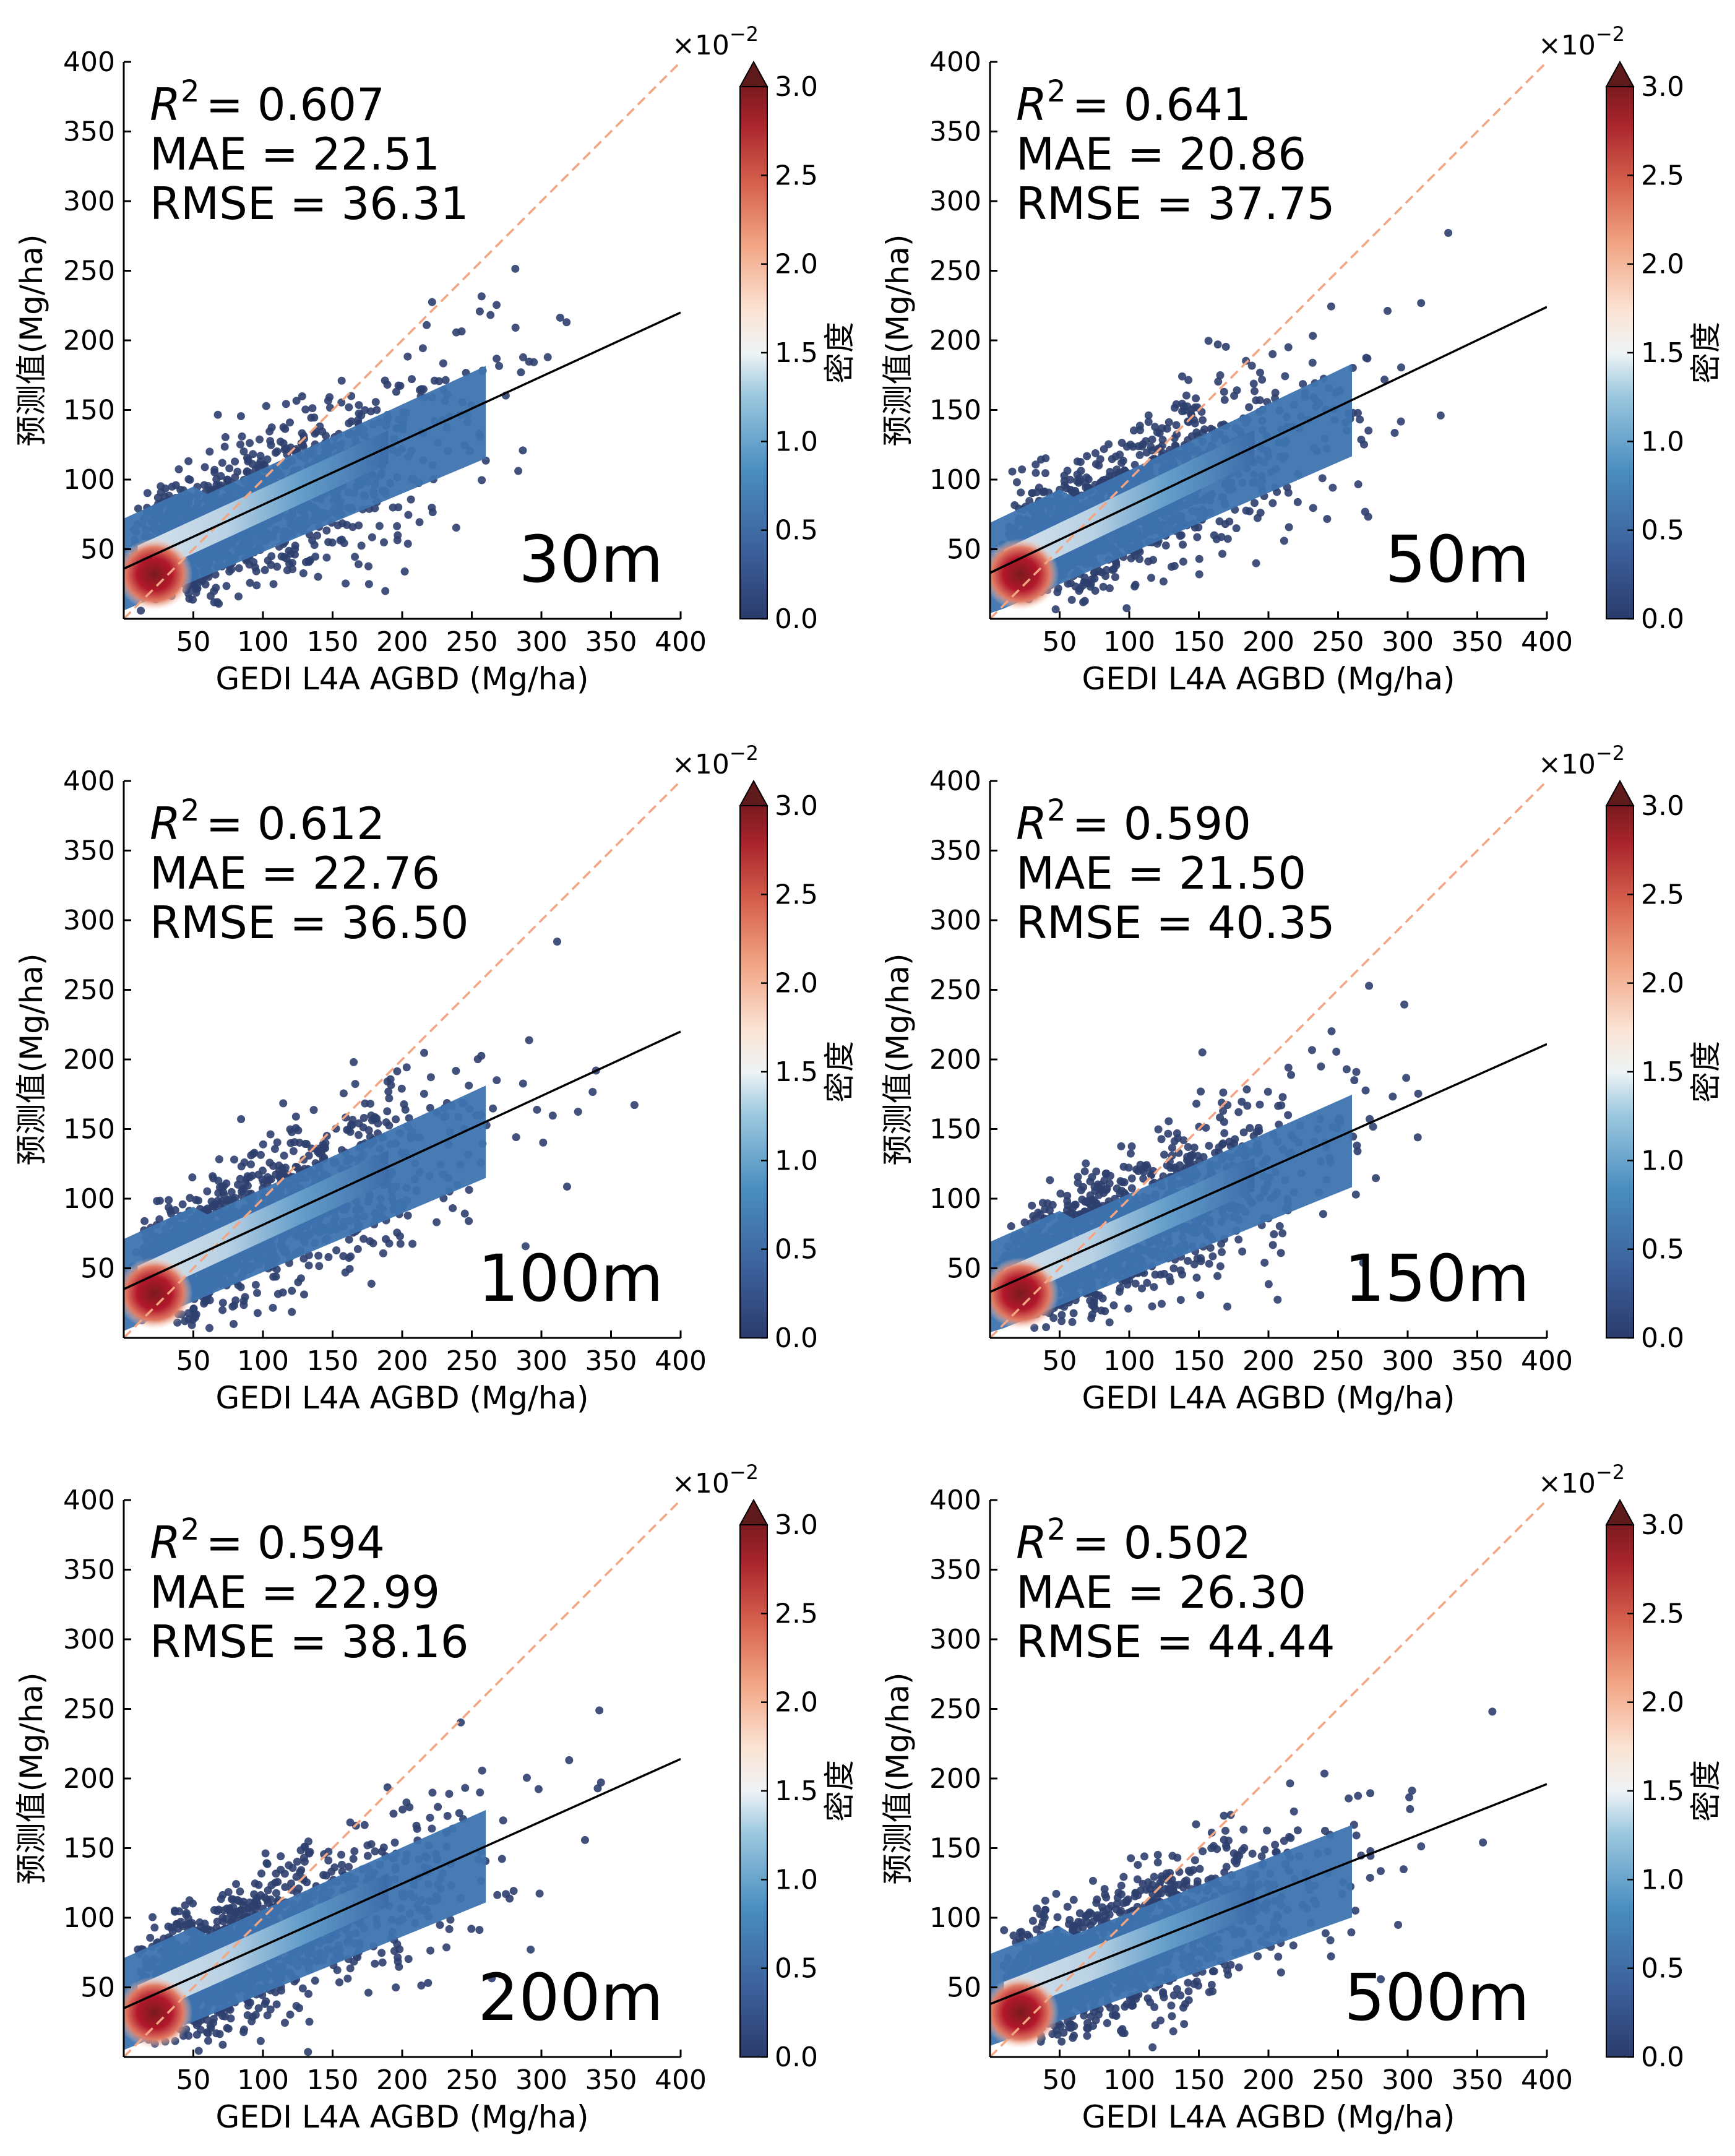 The image size is (1735, 2156). What do you see at coordinates (1175, 204) in the screenshot?
I see `rmse-text: RMSE = 37.75` at bounding box center [1175, 204].